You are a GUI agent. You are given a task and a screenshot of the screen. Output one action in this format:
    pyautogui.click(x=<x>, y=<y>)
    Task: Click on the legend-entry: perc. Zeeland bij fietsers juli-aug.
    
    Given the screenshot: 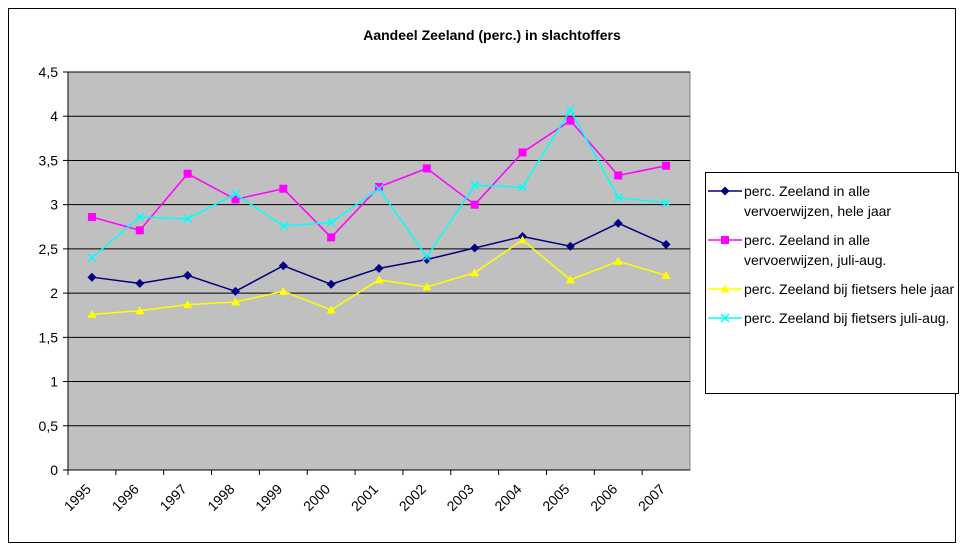 What is the action you would take?
    pyautogui.click(x=832, y=318)
    